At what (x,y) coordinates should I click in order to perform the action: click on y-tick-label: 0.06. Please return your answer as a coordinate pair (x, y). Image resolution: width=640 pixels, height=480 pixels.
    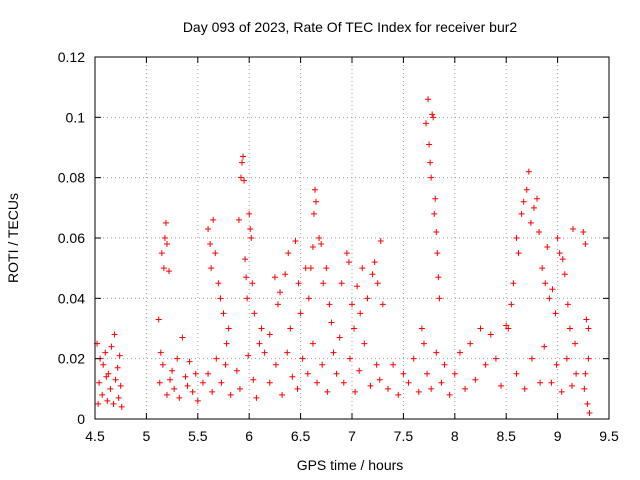
    Looking at the image, I should click on (71, 238).